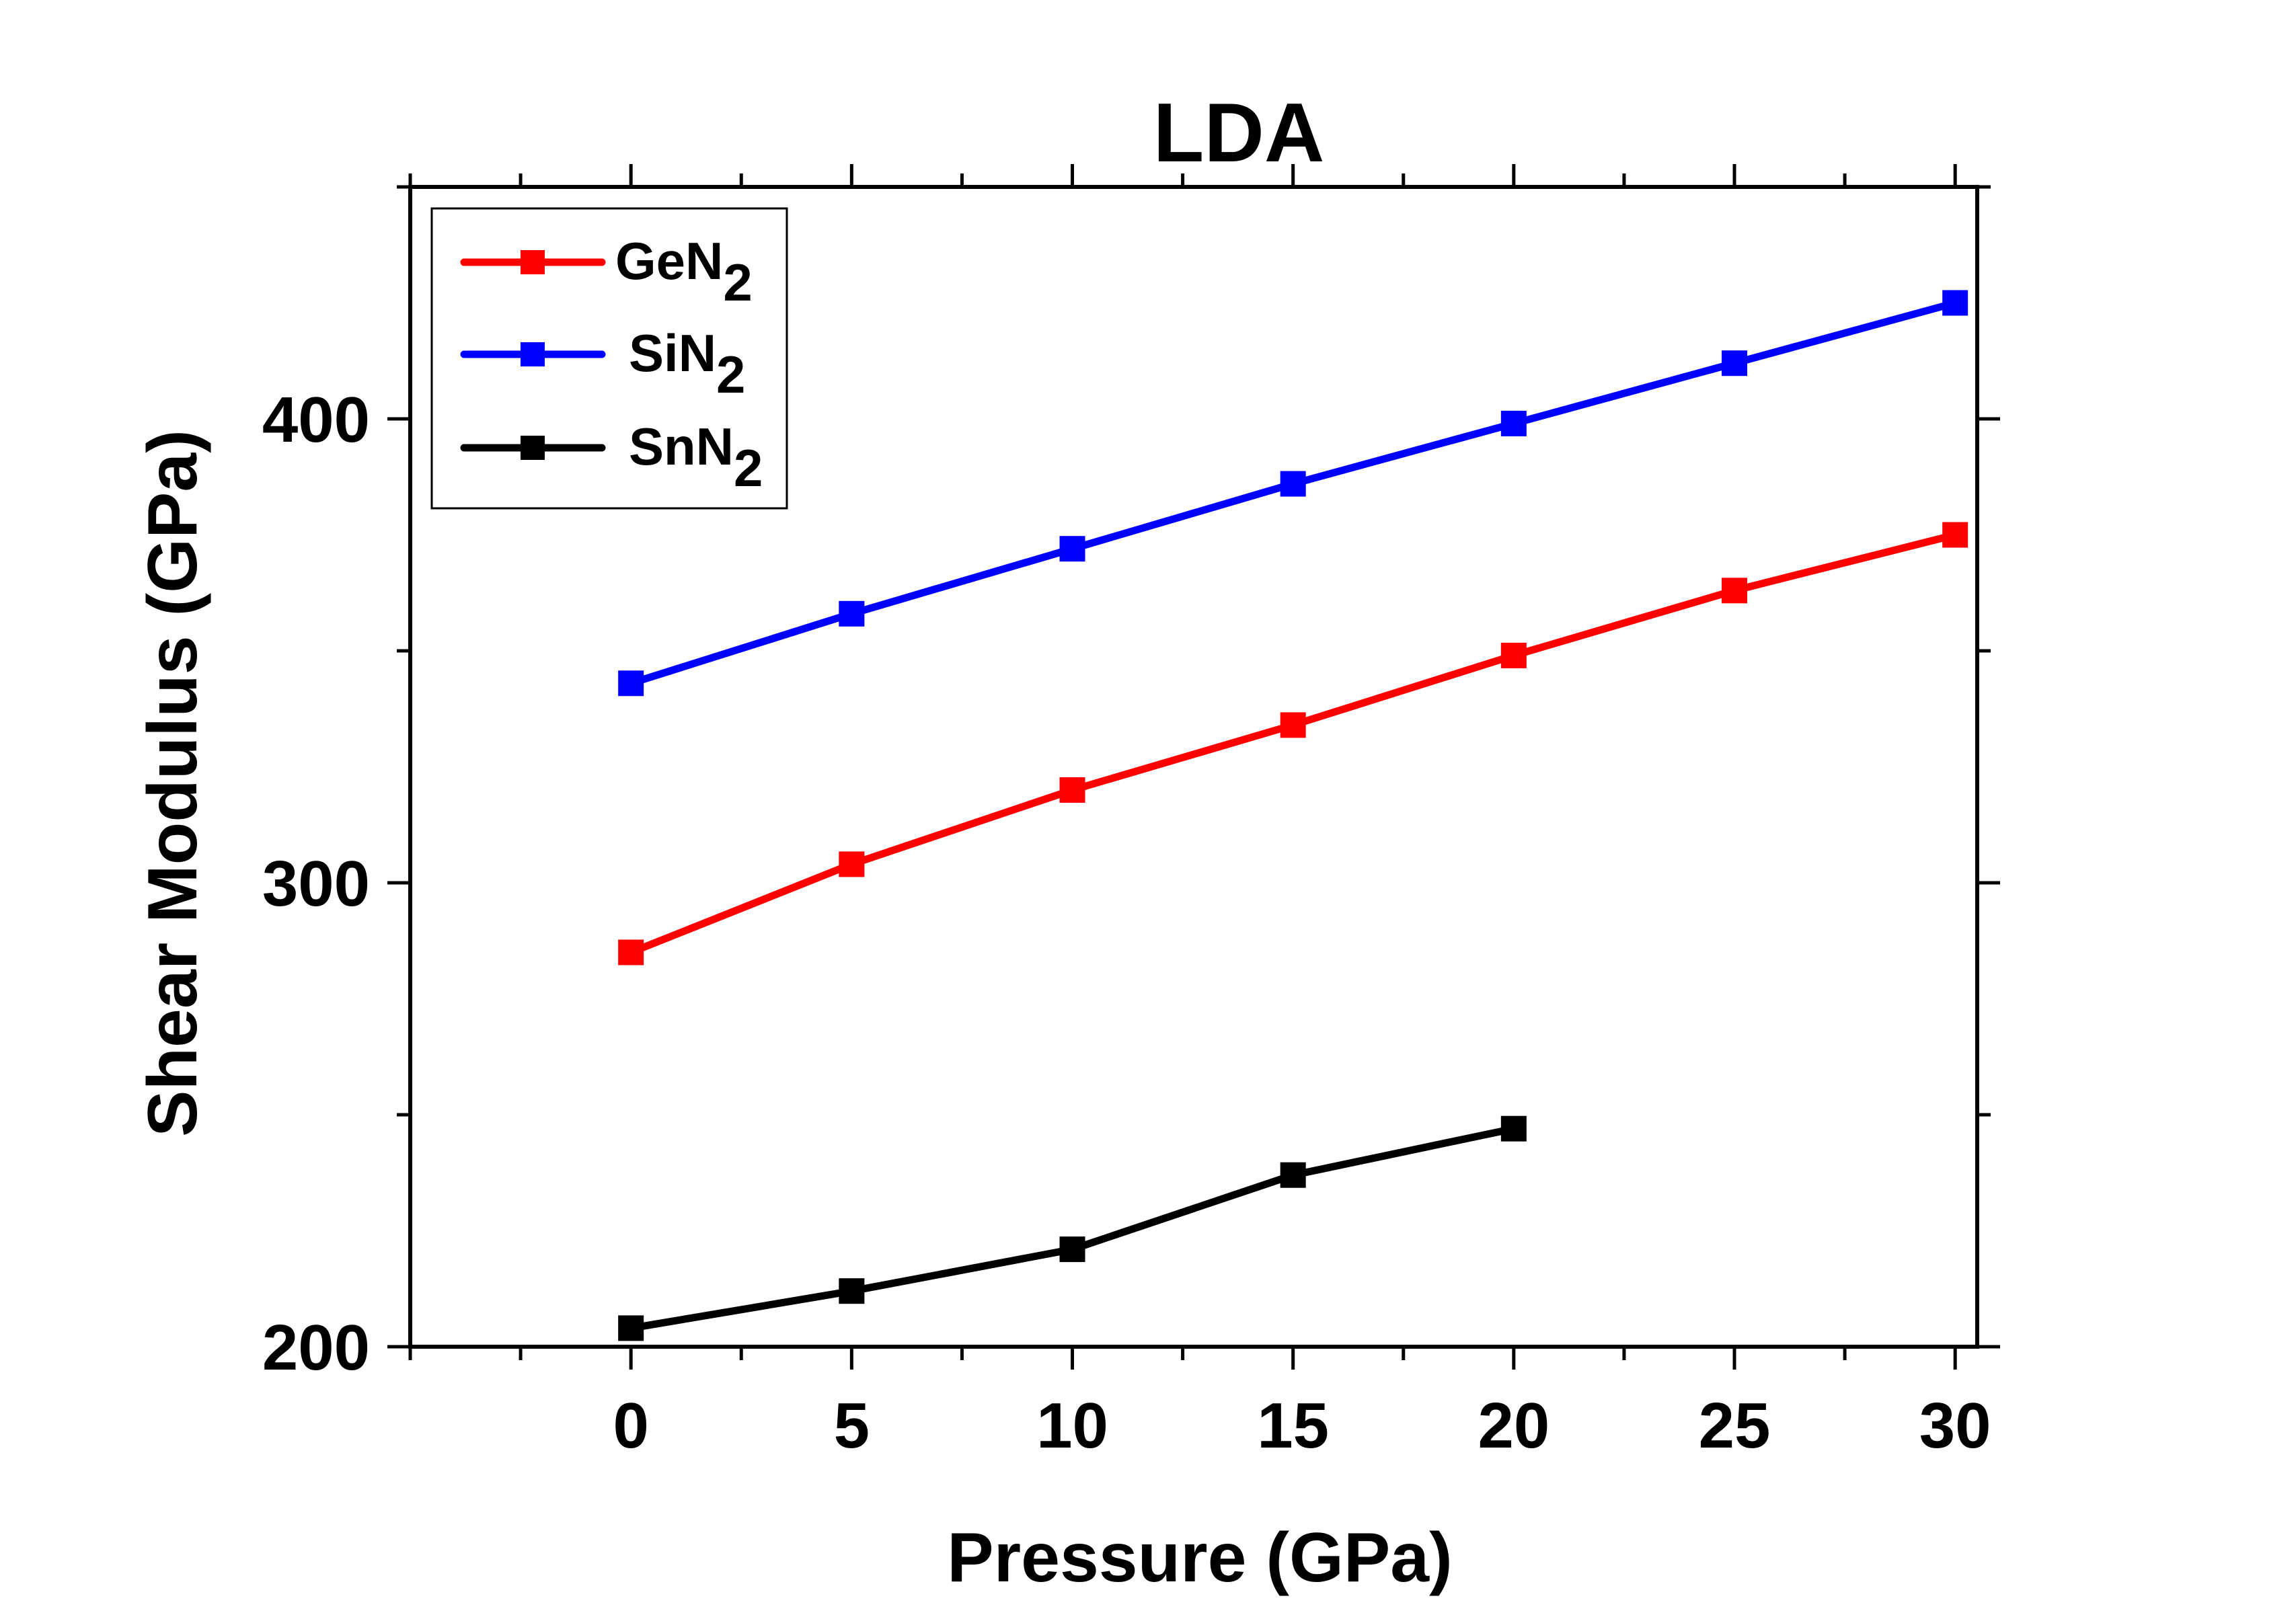  Describe the element at coordinates (1199, 1558) in the screenshot. I see `x-axis-label: Pressure (GPa)` at that location.